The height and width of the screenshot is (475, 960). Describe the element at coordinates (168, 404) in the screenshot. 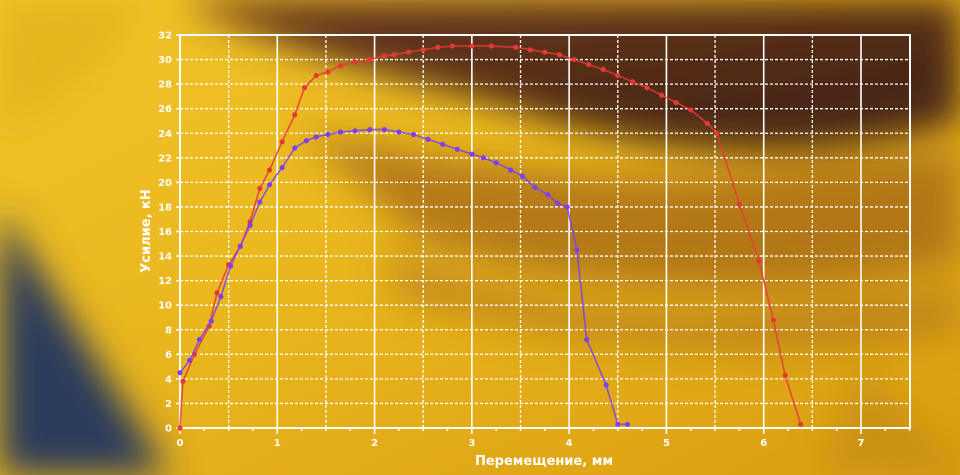

I see `y-tick-label: 2` at that location.